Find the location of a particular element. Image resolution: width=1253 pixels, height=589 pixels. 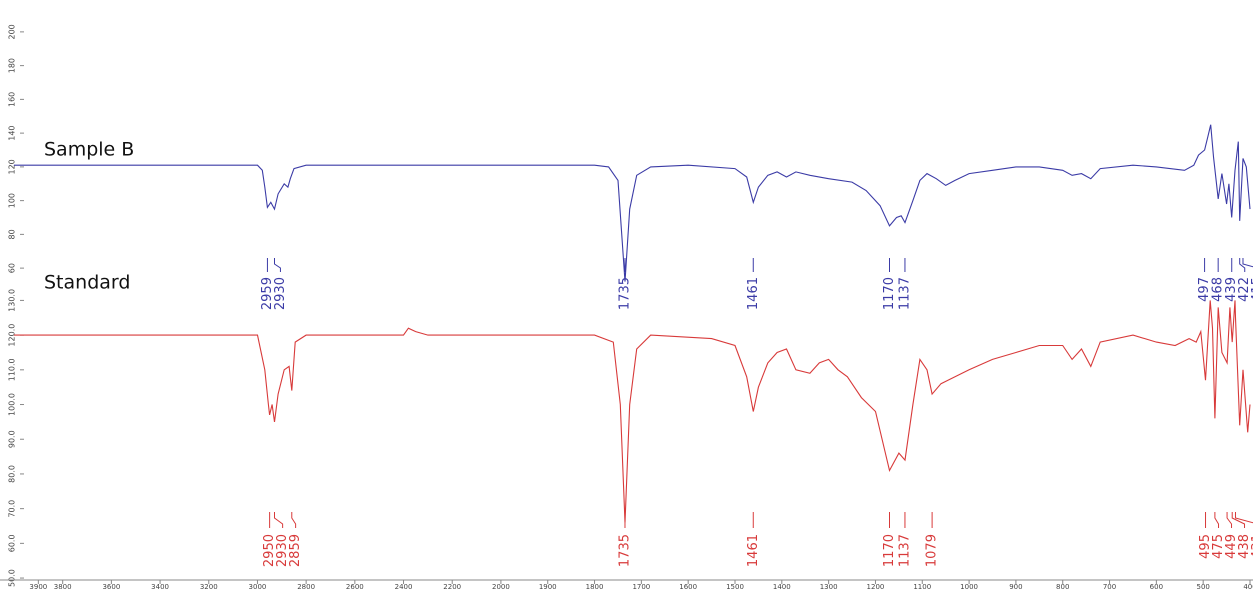

peak-label: 468 is located at coordinates (1218, 289).